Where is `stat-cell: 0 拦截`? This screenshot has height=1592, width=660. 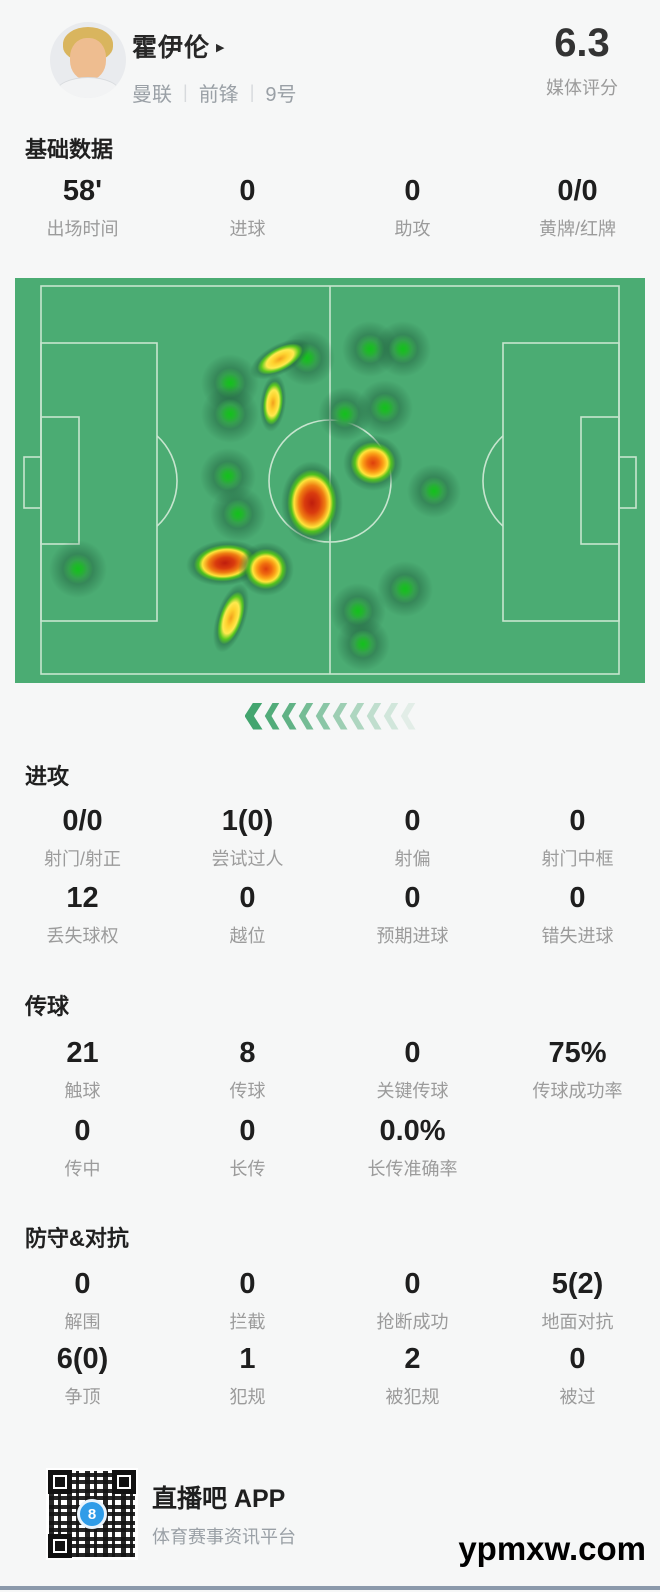 stat-cell: 0 拦截 is located at coordinates (247, 1301).